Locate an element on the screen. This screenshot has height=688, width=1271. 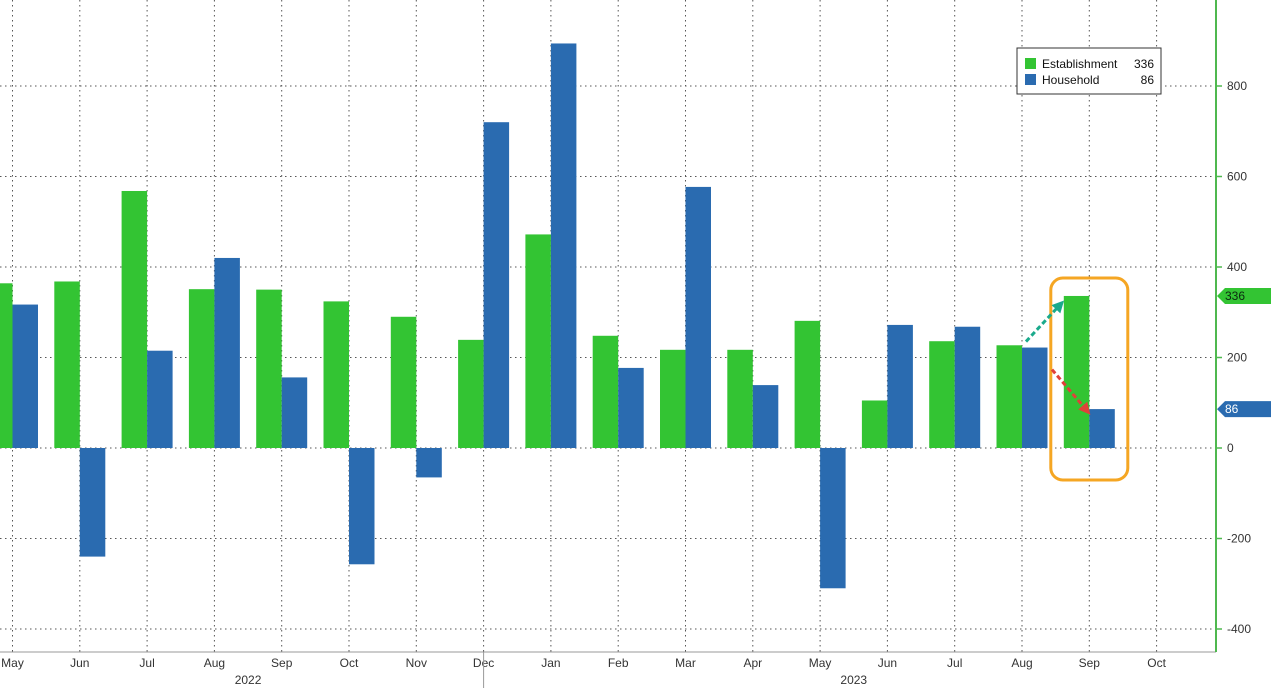
y-axis: 800 600 400 200 0 -200 -400 336 86 is located at coordinates (1243, 326).